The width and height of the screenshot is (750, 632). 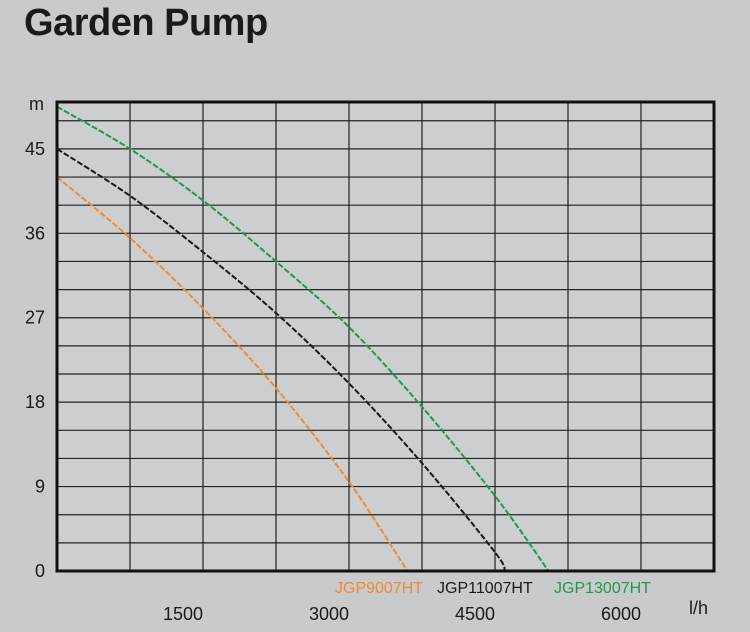 I want to click on y-tick-label: 36, so click(x=35, y=233).